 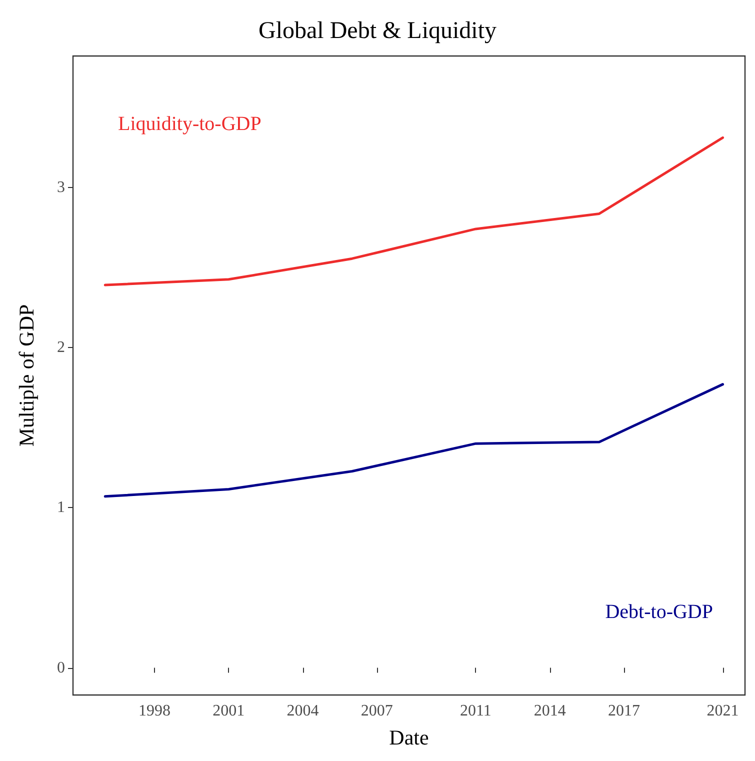 I want to click on y-tick-label: 0, so click(x=61, y=667).